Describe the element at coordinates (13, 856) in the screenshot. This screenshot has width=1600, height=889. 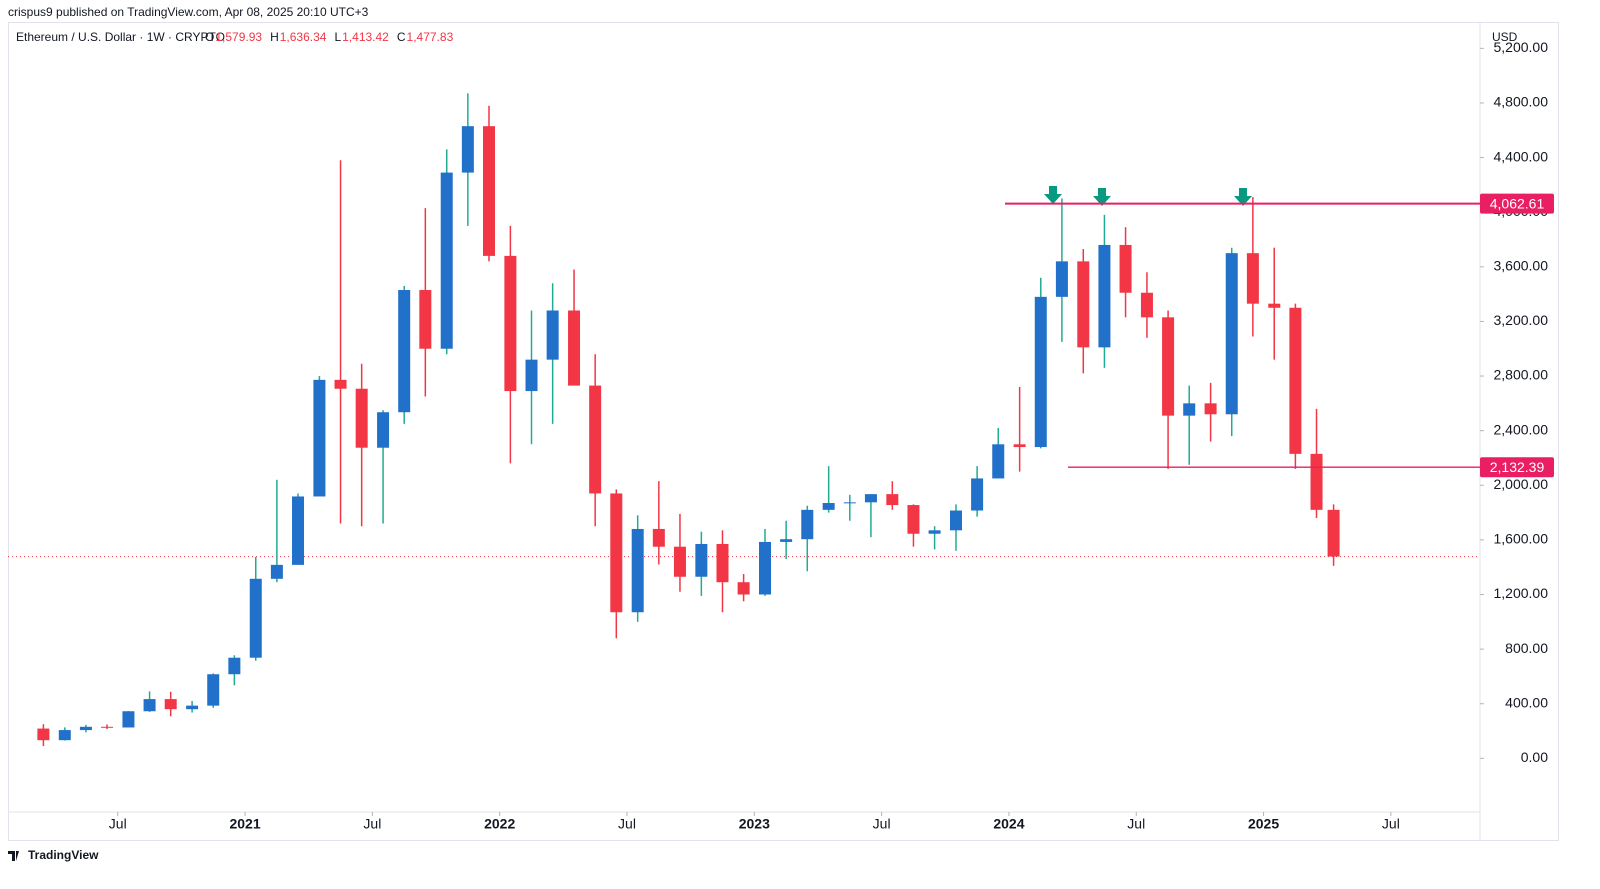
I see `brand-logo` at that location.